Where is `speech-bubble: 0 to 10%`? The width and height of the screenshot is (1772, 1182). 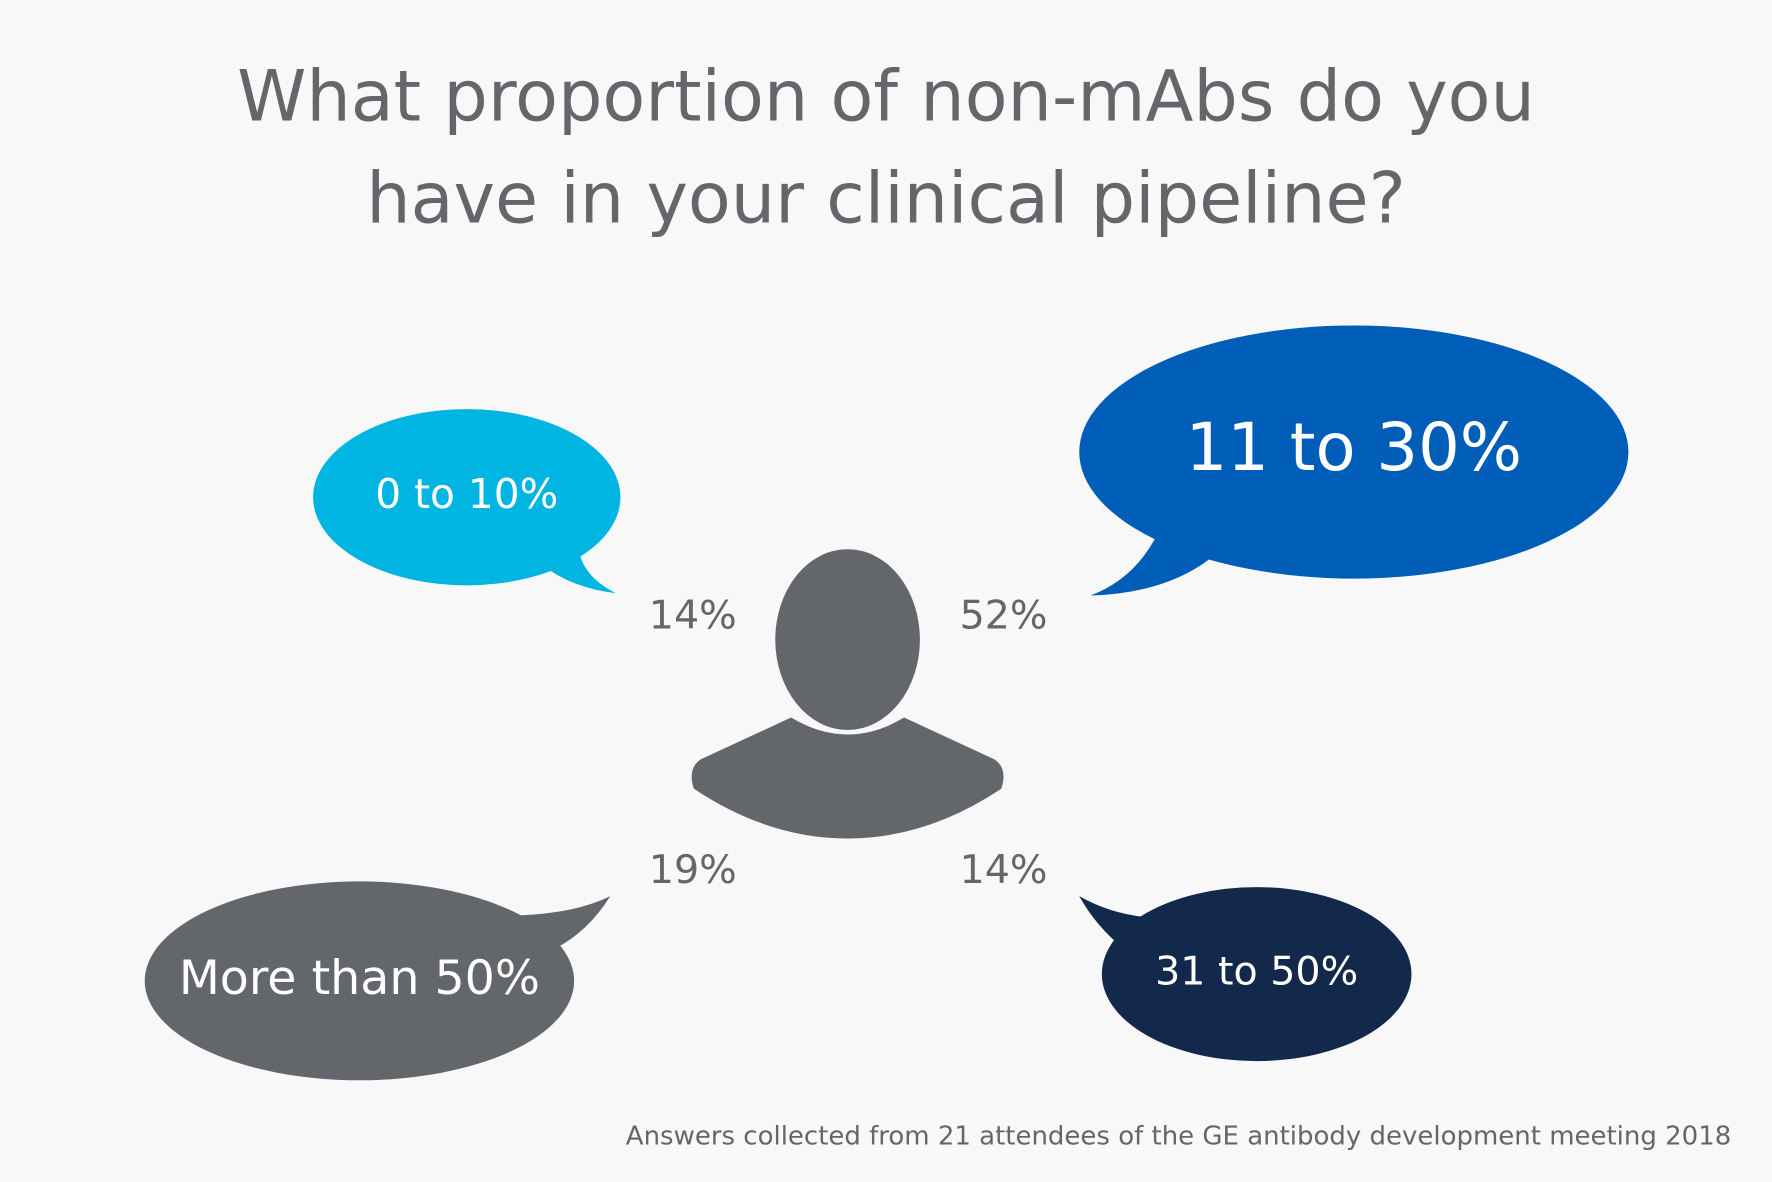
speech-bubble: 0 to 10% is located at coordinates (467, 501).